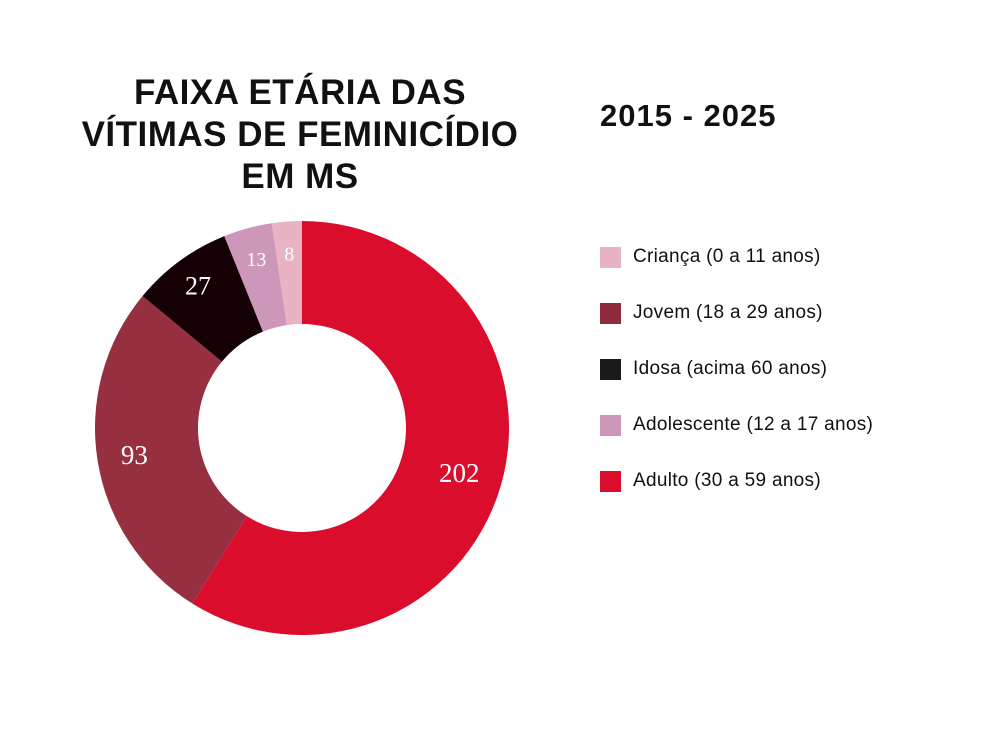  What do you see at coordinates (727, 480) in the screenshot?
I see `legend-label-adulto: Adulto (30 a 59 anos)` at bounding box center [727, 480].